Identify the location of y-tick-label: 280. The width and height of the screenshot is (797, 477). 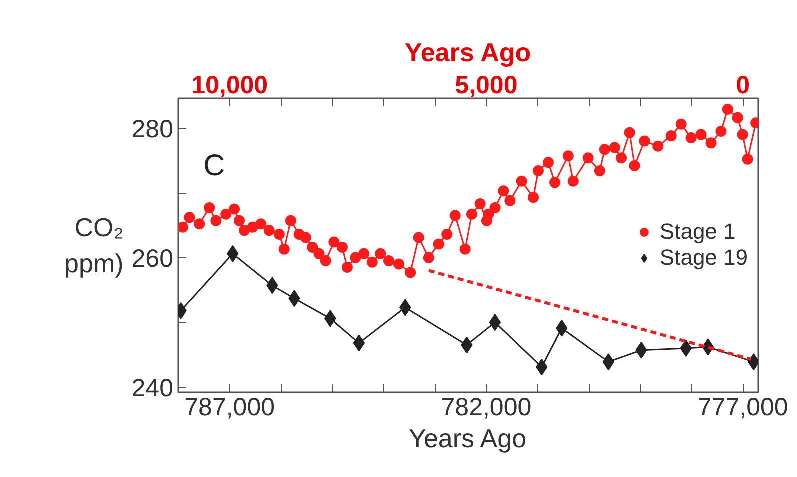
(153, 129).